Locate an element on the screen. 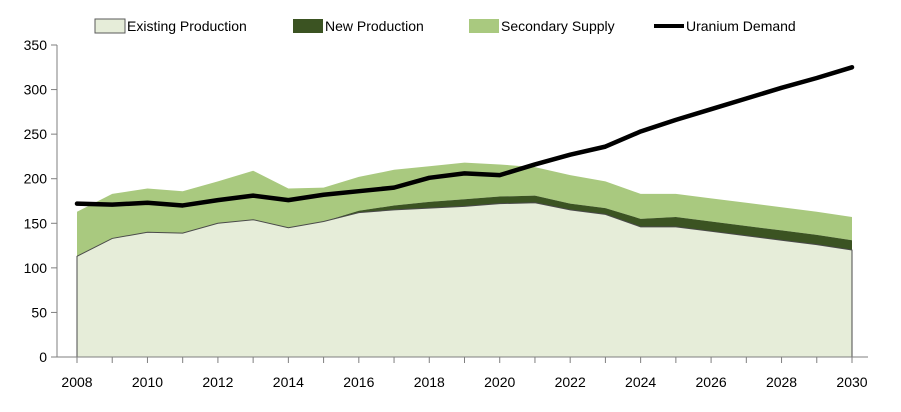 The width and height of the screenshot is (901, 412). y-tick-label: 350 is located at coordinates (36, 45).